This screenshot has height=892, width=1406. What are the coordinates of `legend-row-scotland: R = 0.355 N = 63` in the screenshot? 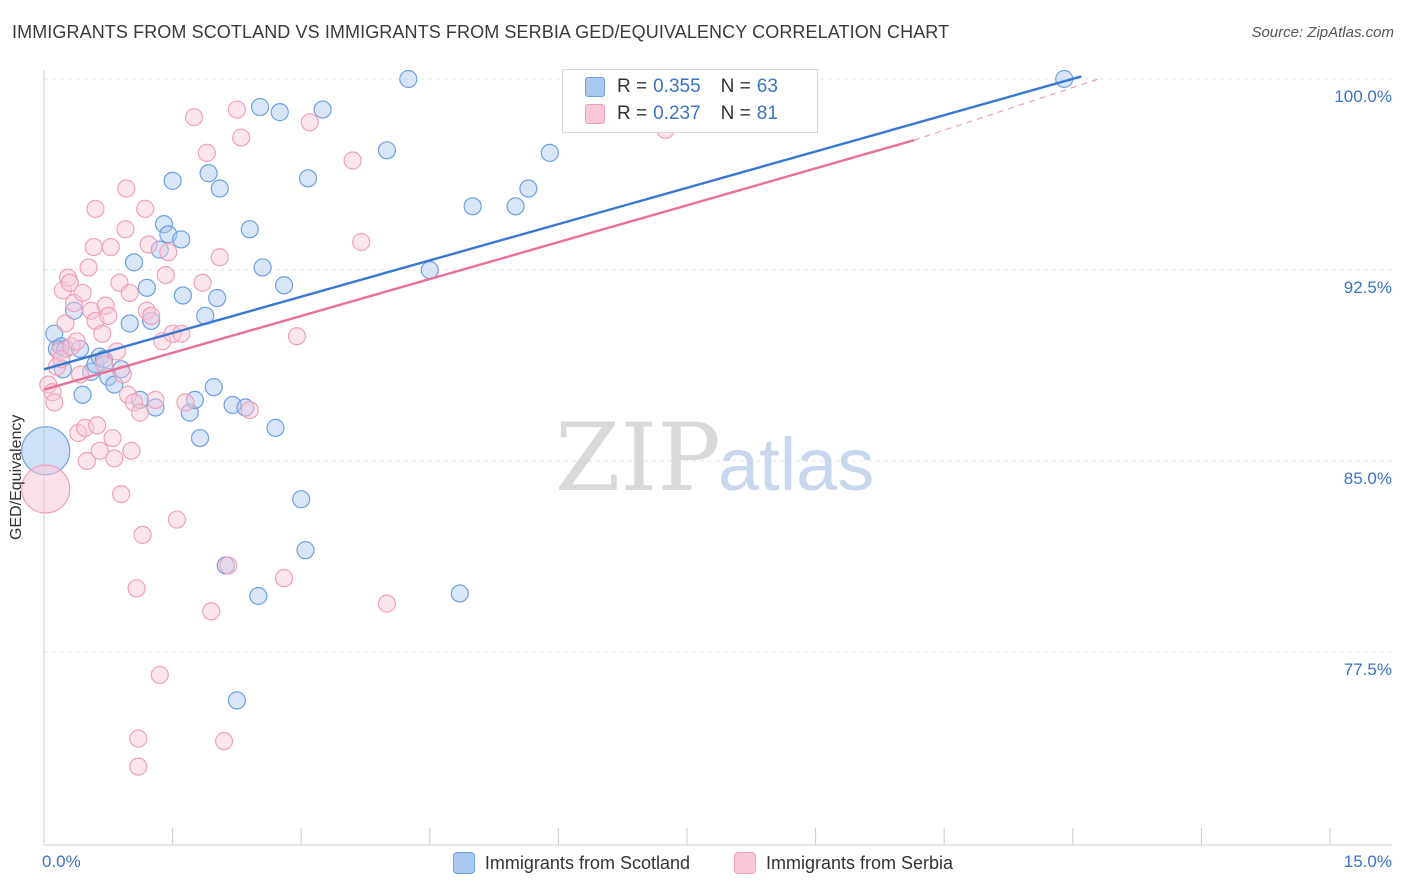 It's located at (681, 87).